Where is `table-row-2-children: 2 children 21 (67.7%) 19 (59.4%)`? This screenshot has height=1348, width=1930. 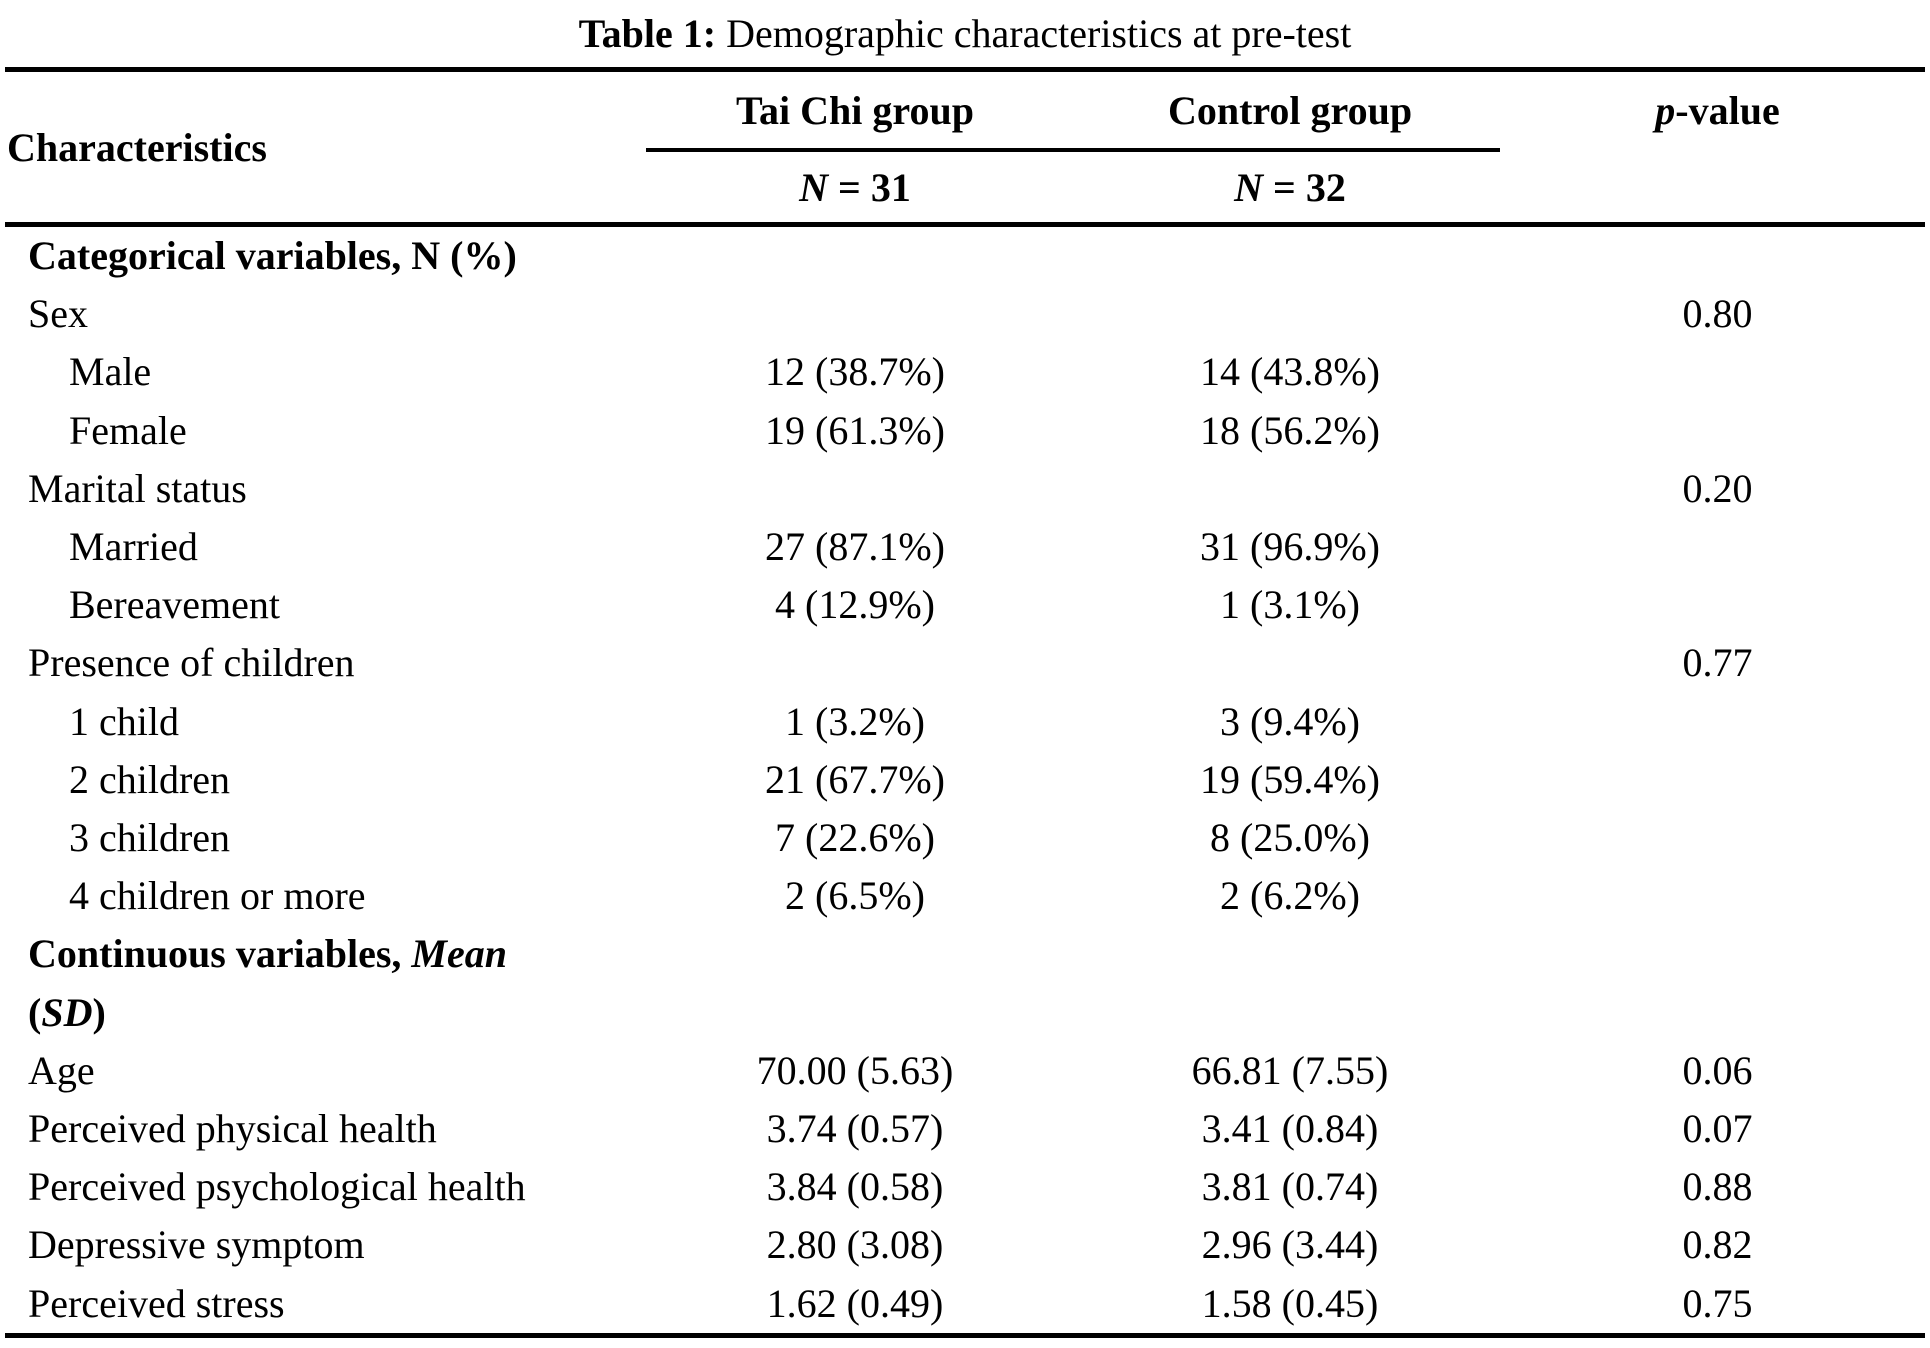
table-row-2-children: 2 children 21 (67.7%) 19 (59.4%) is located at coordinates (965, 780).